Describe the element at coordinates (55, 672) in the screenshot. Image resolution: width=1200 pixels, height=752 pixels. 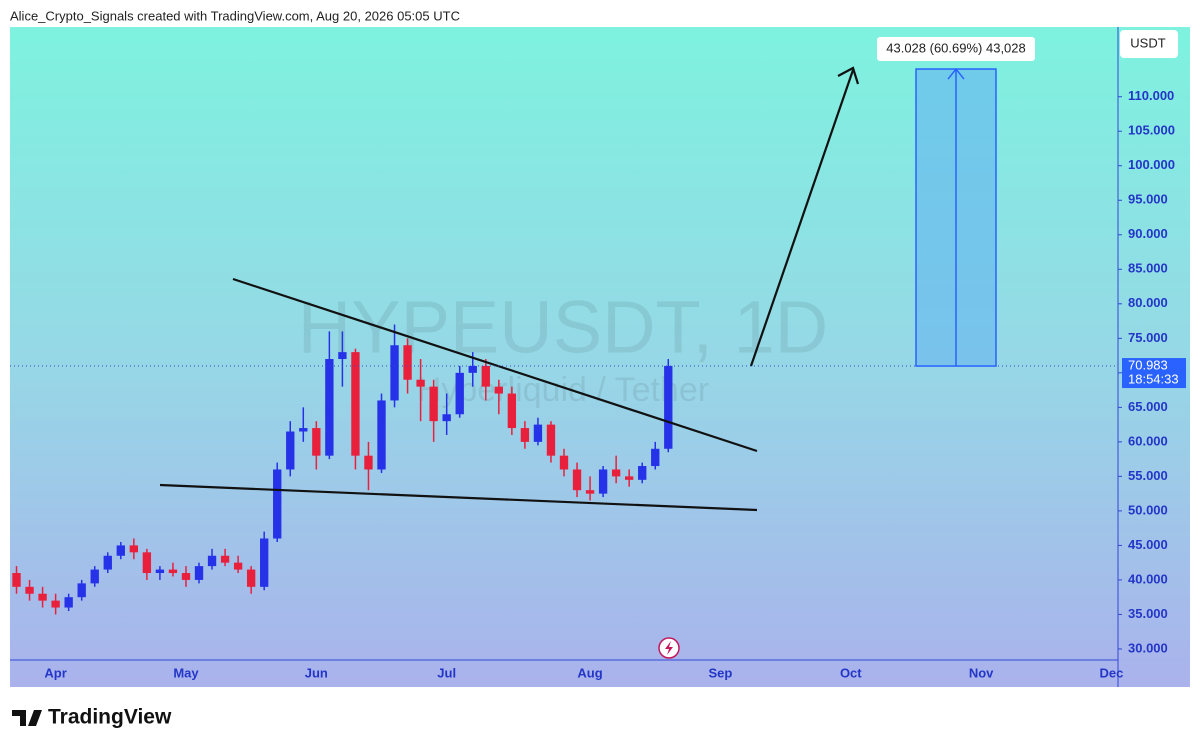
I see `x-tick-label: Apr` at that location.